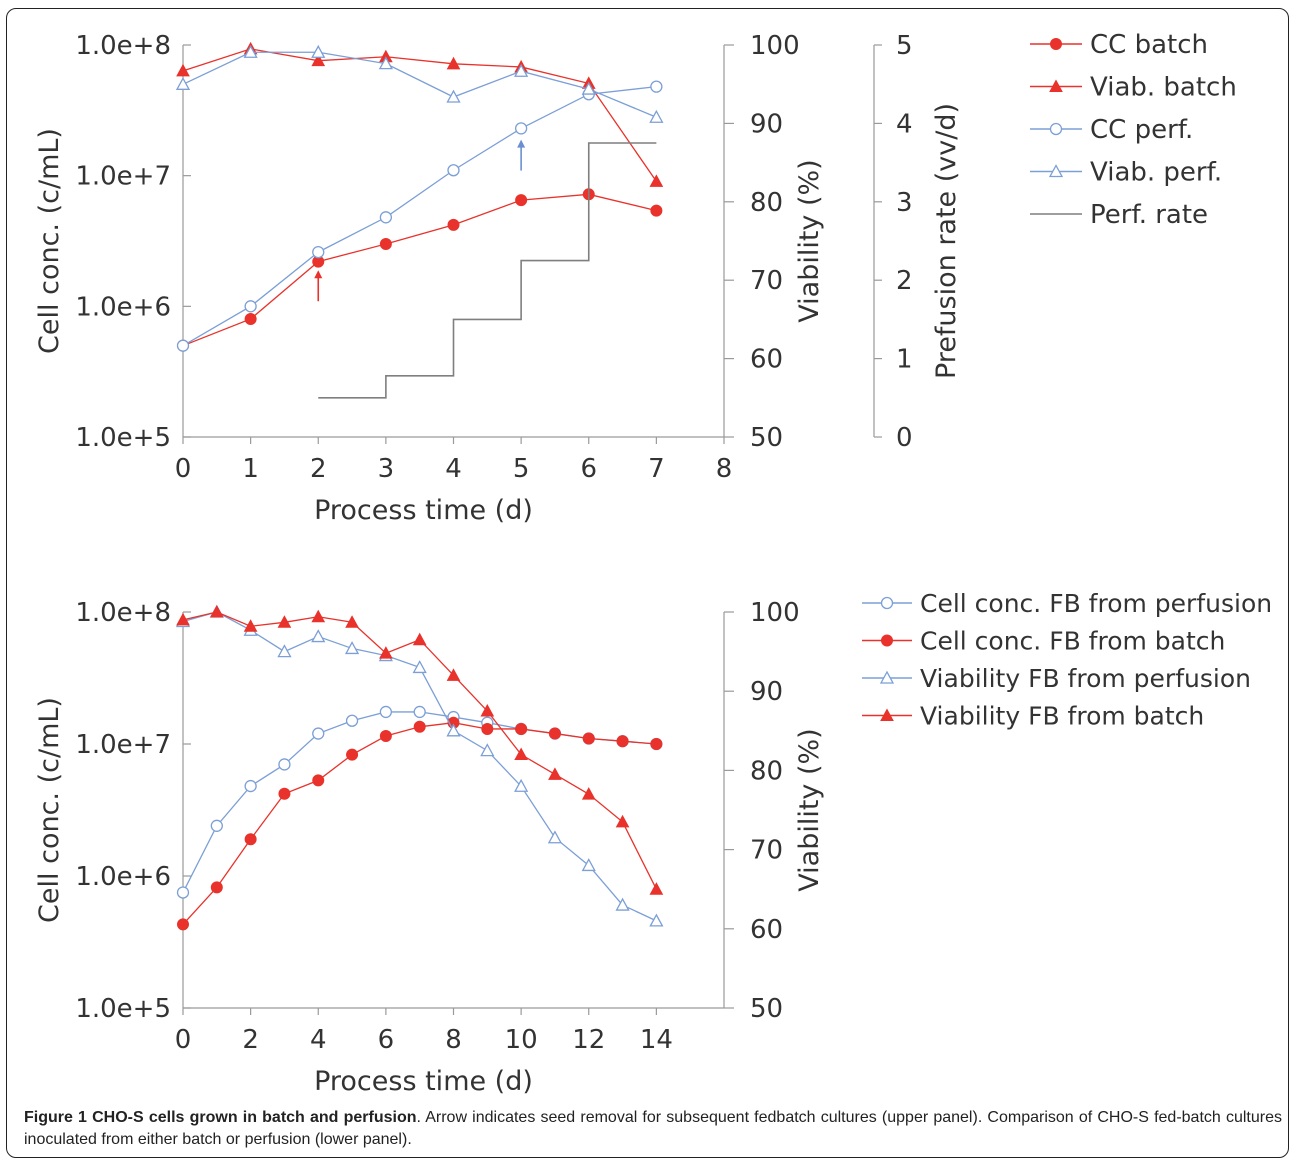 The height and width of the screenshot is (1162, 1293). What do you see at coordinates (318, 274) in the screenshot?
I see `seed-removal-arrow-head` at bounding box center [318, 274].